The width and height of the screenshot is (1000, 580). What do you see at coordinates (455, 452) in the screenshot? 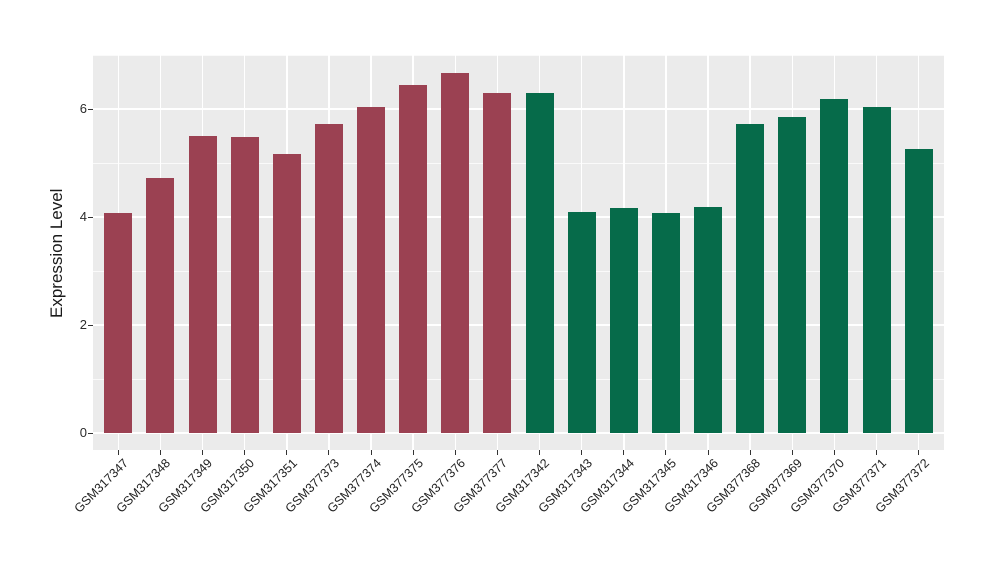
I see `x-tick-mark-GSM377376` at bounding box center [455, 452].